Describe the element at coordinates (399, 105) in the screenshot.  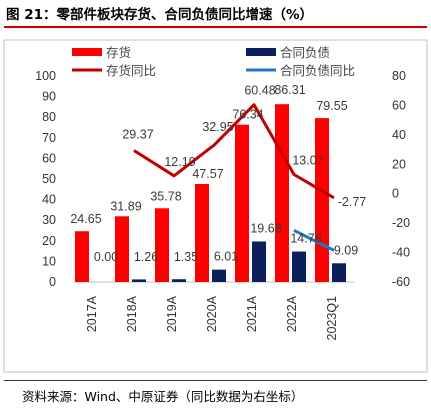
I see `y-right-tick-label: 60` at that location.